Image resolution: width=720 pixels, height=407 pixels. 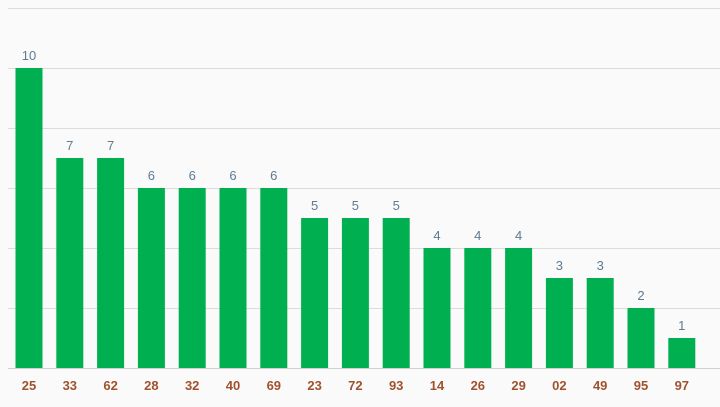 I want to click on x-tick-label: 02, so click(x=559, y=385).